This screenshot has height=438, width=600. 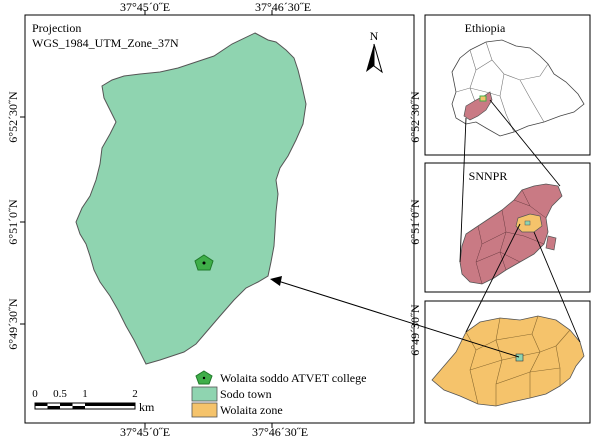 I want to click on north-arrow-icon: N, so click(x=374, y=51).